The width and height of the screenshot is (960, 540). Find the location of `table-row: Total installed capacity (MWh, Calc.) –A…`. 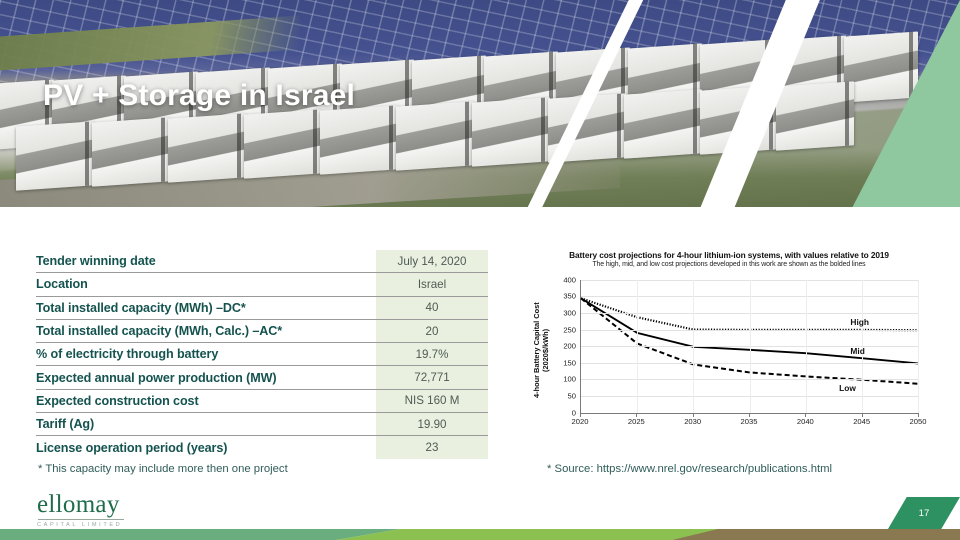

table-row: Total installed capacity (MWh, Calc.) –A… is located at coordinates (262, 331).